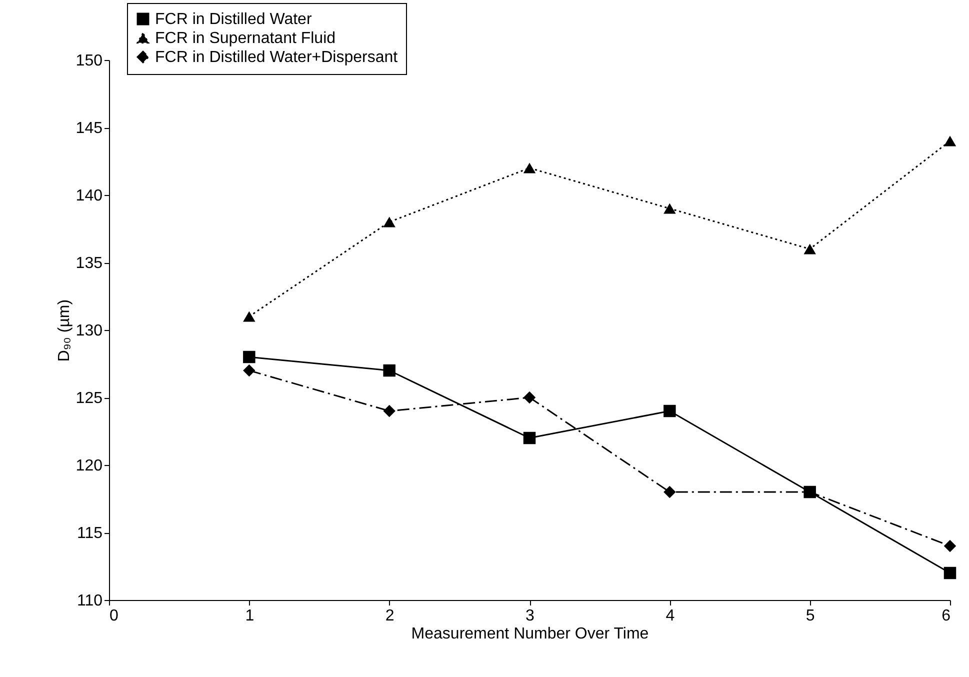  What do you see at coordinates (64, 330) in the screenshot?
I see `y-axis-title: D₉₀ (µm)` at bounding box center [64, 330].